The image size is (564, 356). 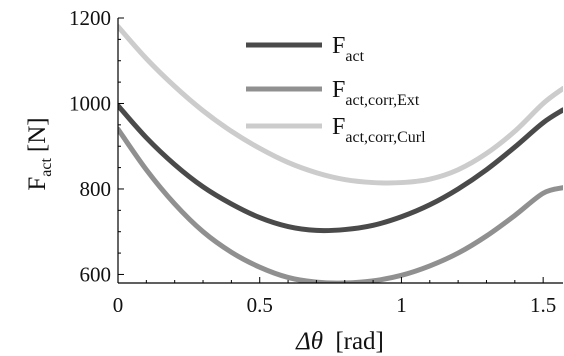 I want to click on y-tick-label: 600, so click(x=96, y=274).